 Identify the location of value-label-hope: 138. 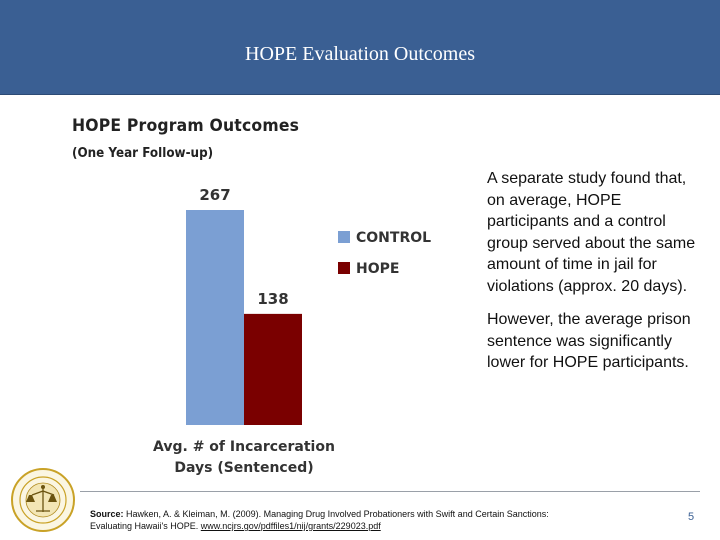
(272, 299).